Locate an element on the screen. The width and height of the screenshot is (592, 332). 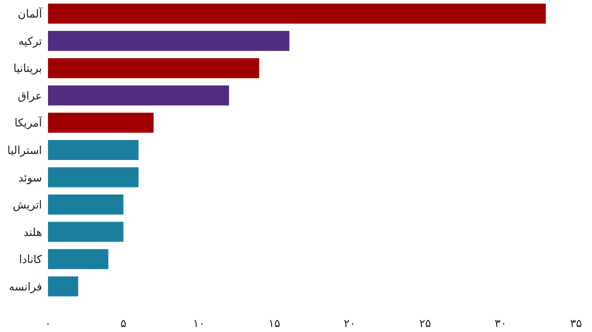
x-tick-label: ۰ is located at coordinates (48, 323).